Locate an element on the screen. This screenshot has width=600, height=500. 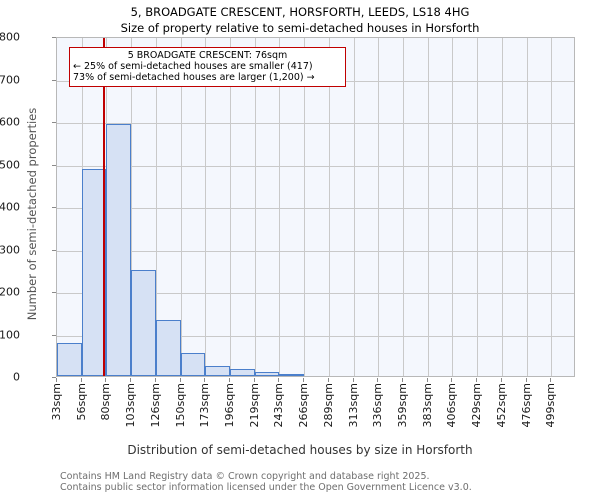
x-tick-label: 126sqm is located at coordinates (155, 405).